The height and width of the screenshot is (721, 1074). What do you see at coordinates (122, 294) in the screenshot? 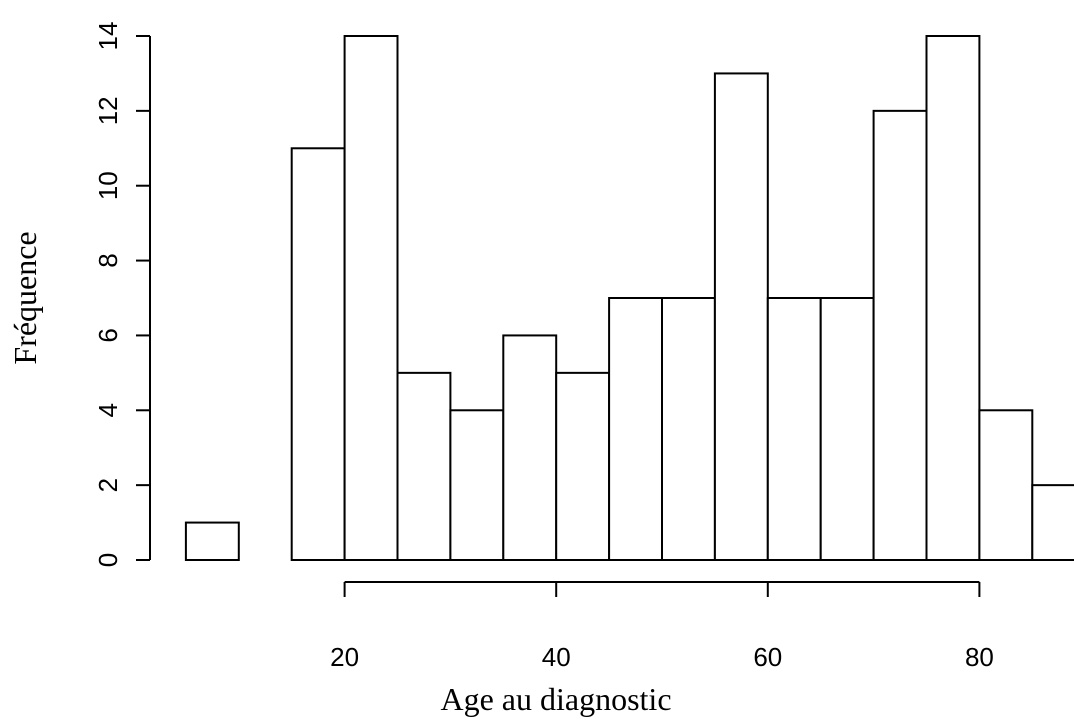
I see `y-axis: 0 2 4 6 8 10 12 14` at bounding box center [122, 294].